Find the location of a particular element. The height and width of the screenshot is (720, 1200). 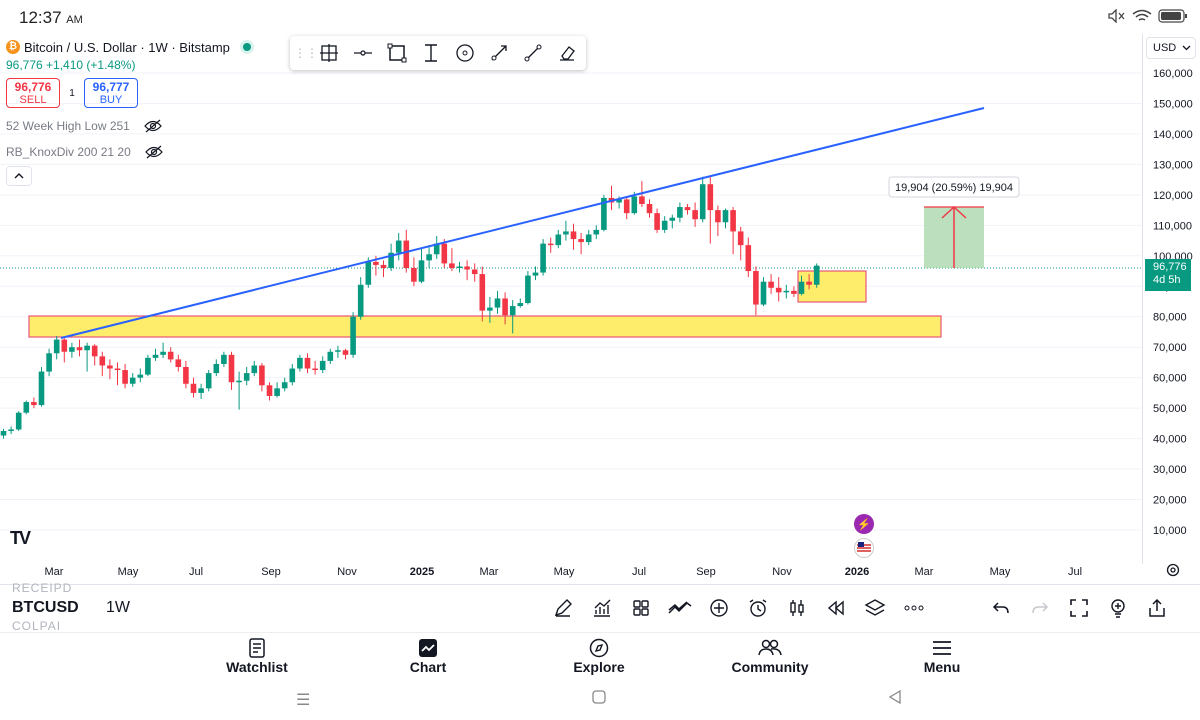

home-icon is located at coordinates (599, 699).